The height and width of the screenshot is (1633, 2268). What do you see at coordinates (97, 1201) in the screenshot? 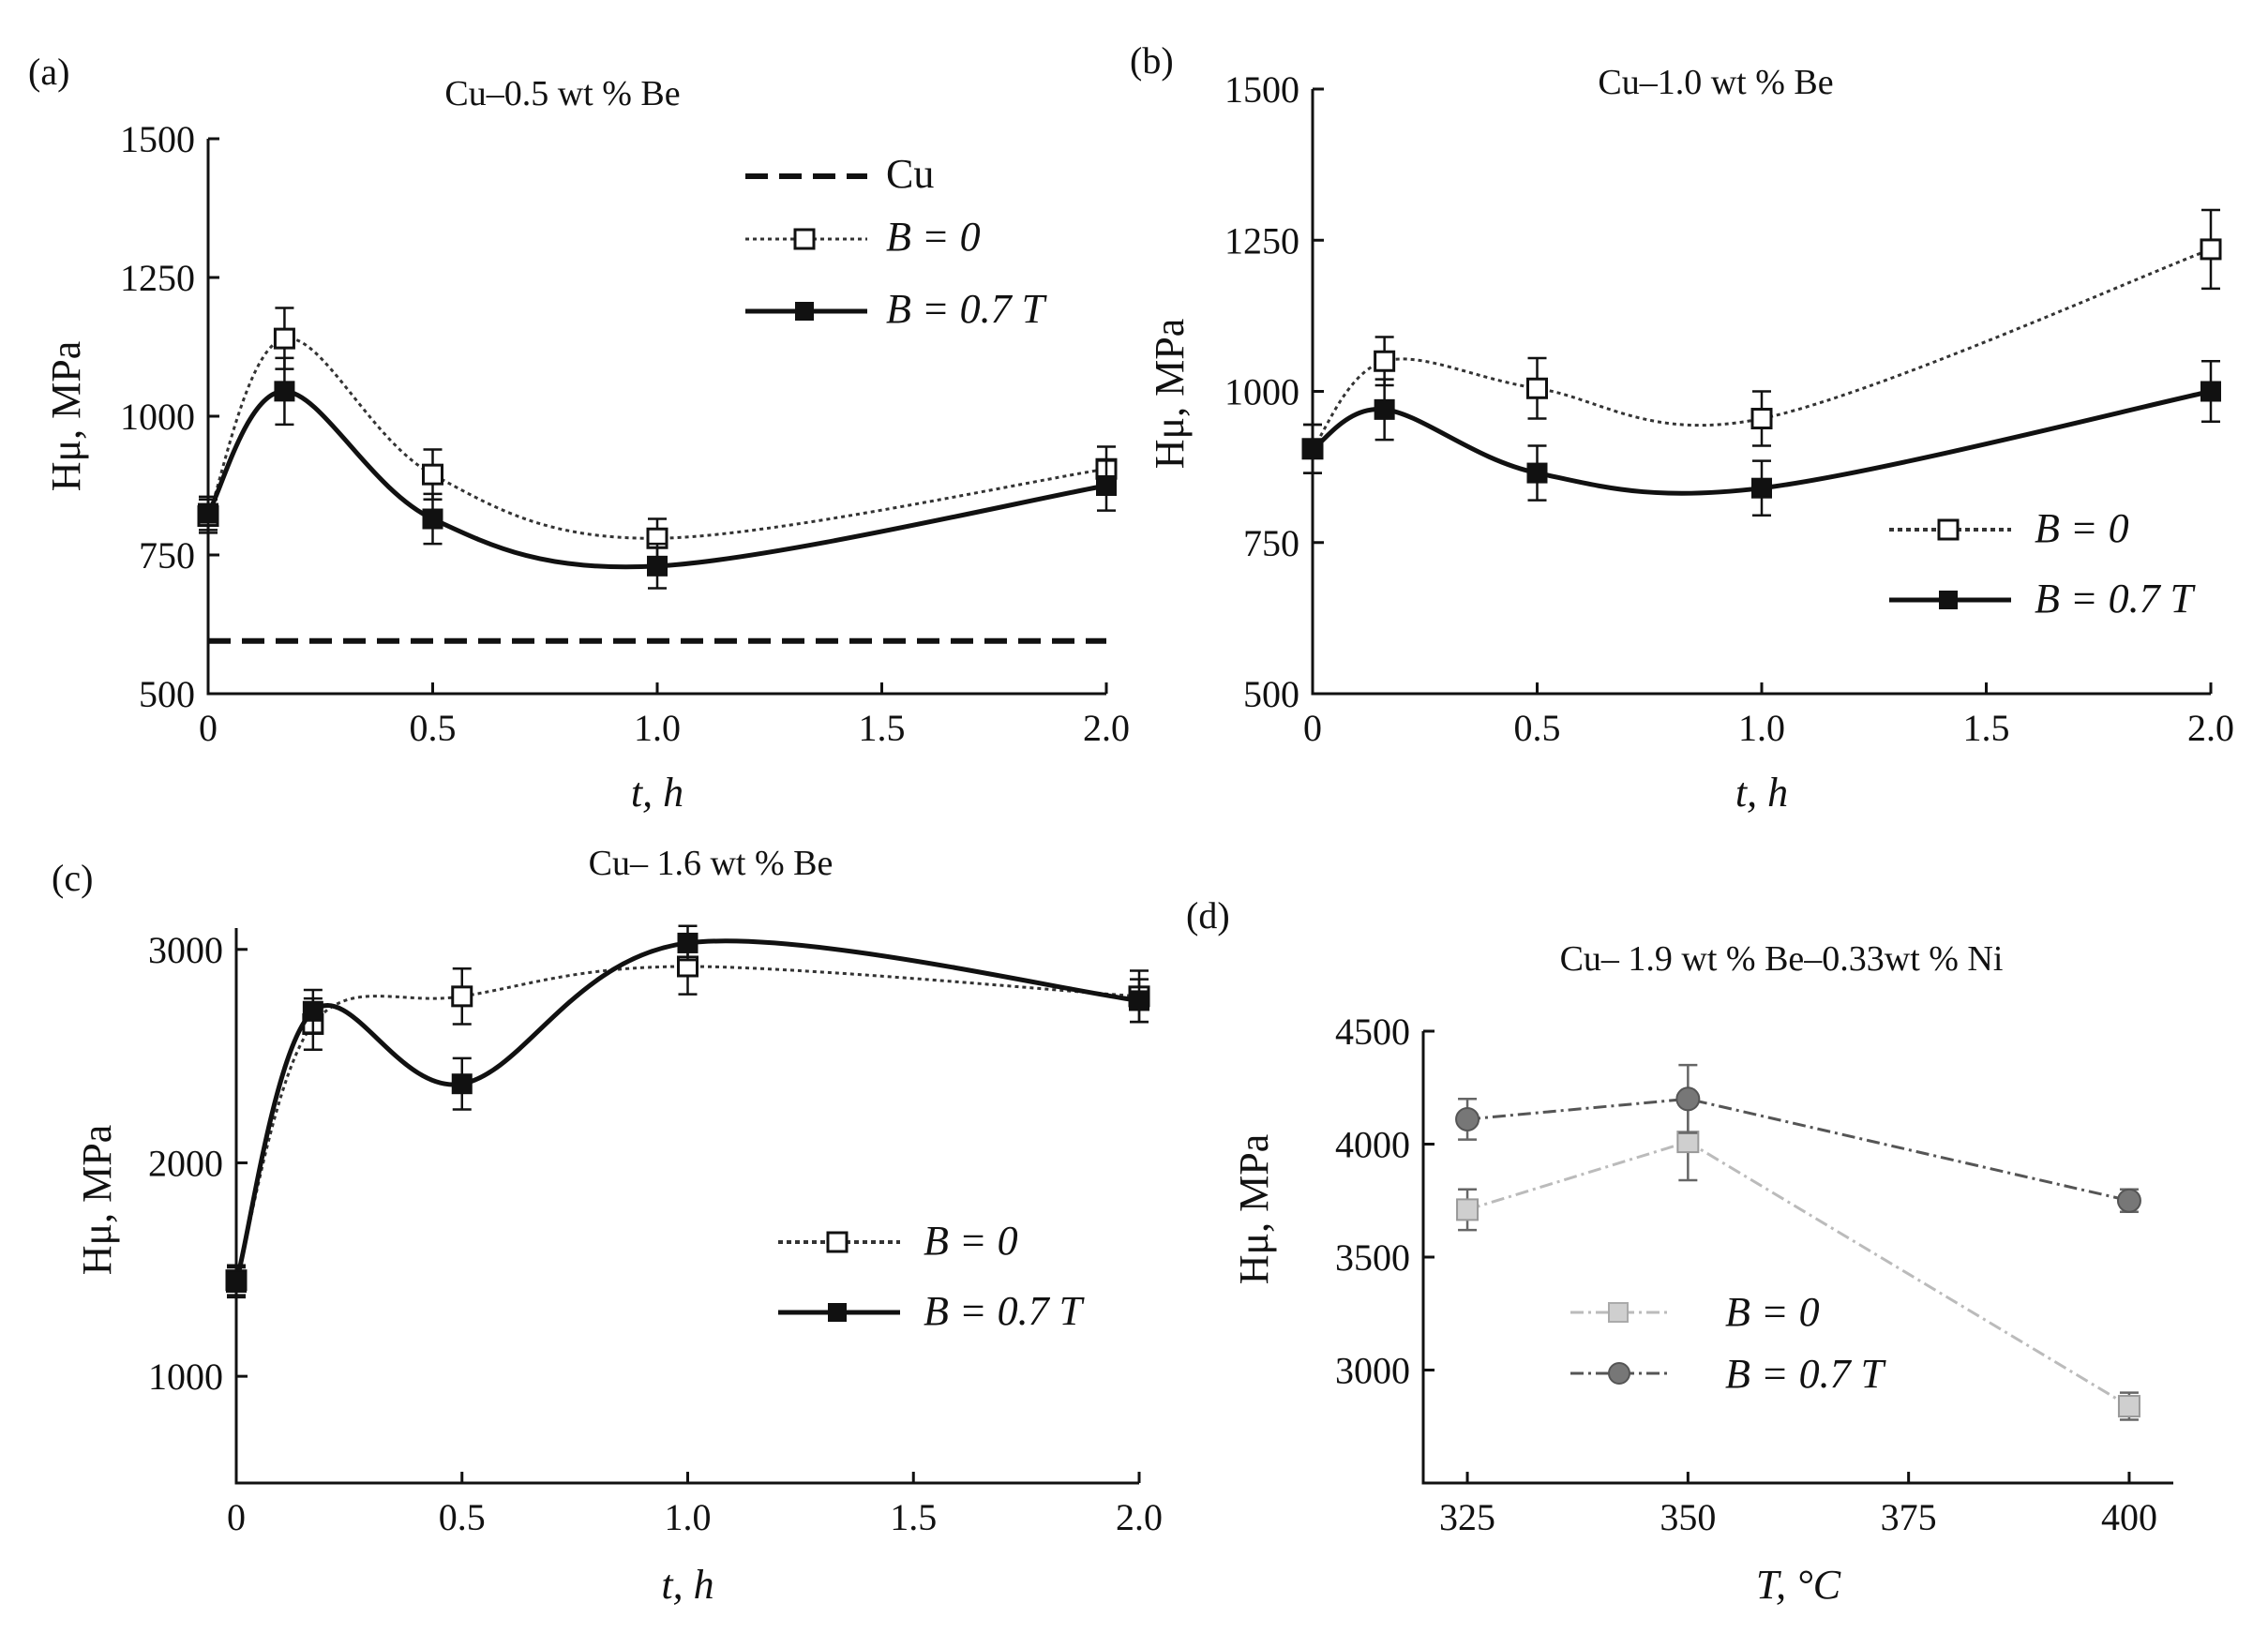
I see `p2-ylabel: Hμ, MPa` at bounding box center [97, 1201].